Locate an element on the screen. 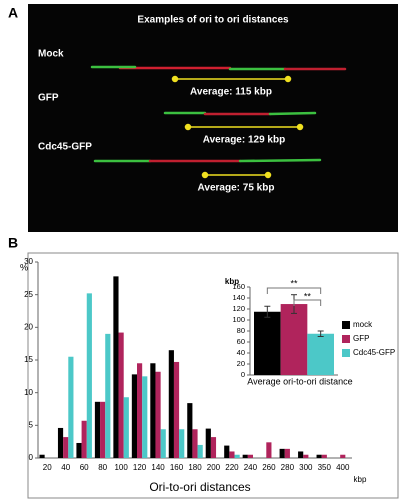  x-tick-label: 160 is located at coordinates (177, 467).